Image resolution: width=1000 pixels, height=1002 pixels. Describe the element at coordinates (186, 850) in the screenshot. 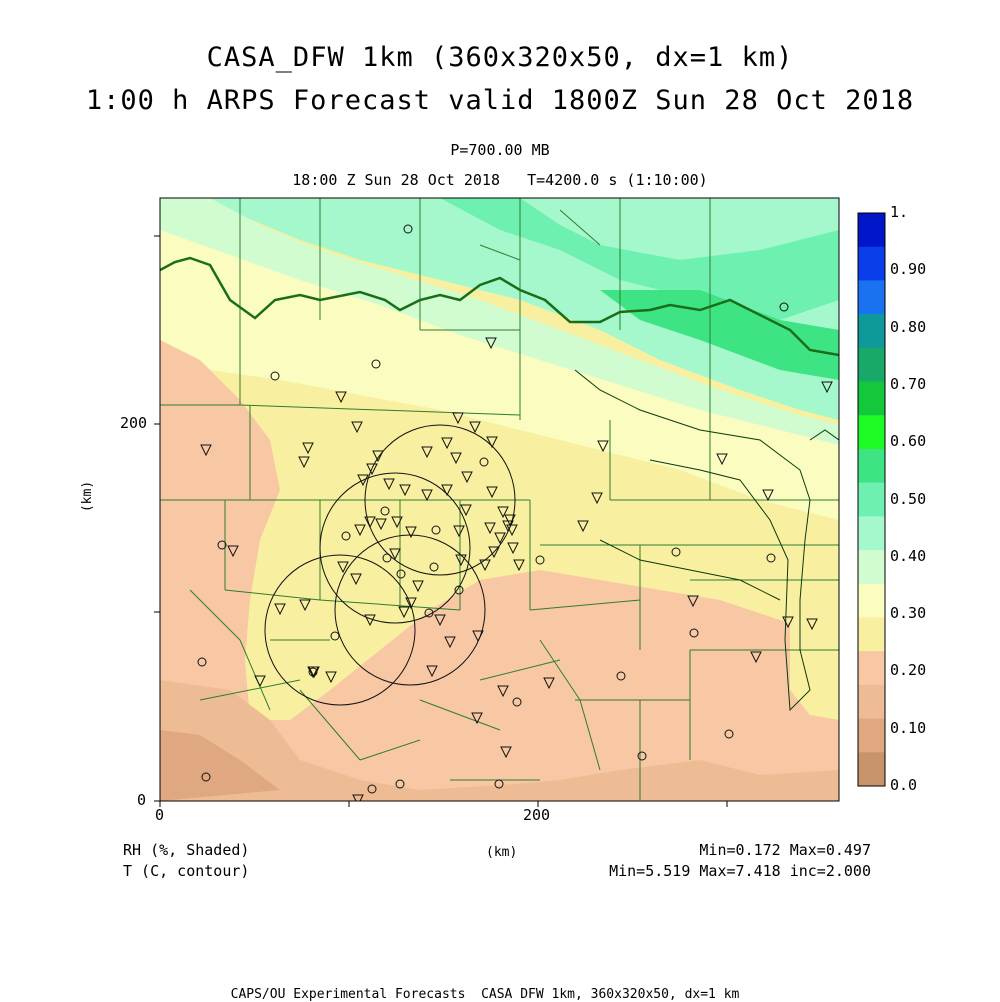

I see `legend-shaded-field: RH (%, Shaded)` at that location.